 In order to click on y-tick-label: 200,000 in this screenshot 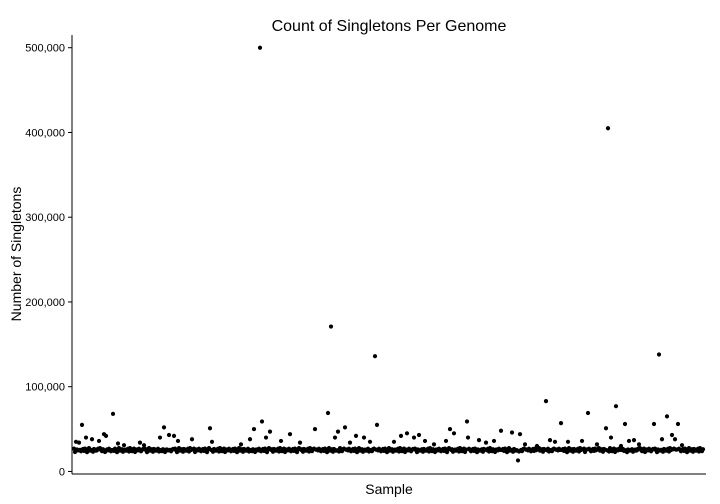, I will do `click(45, 303)`.